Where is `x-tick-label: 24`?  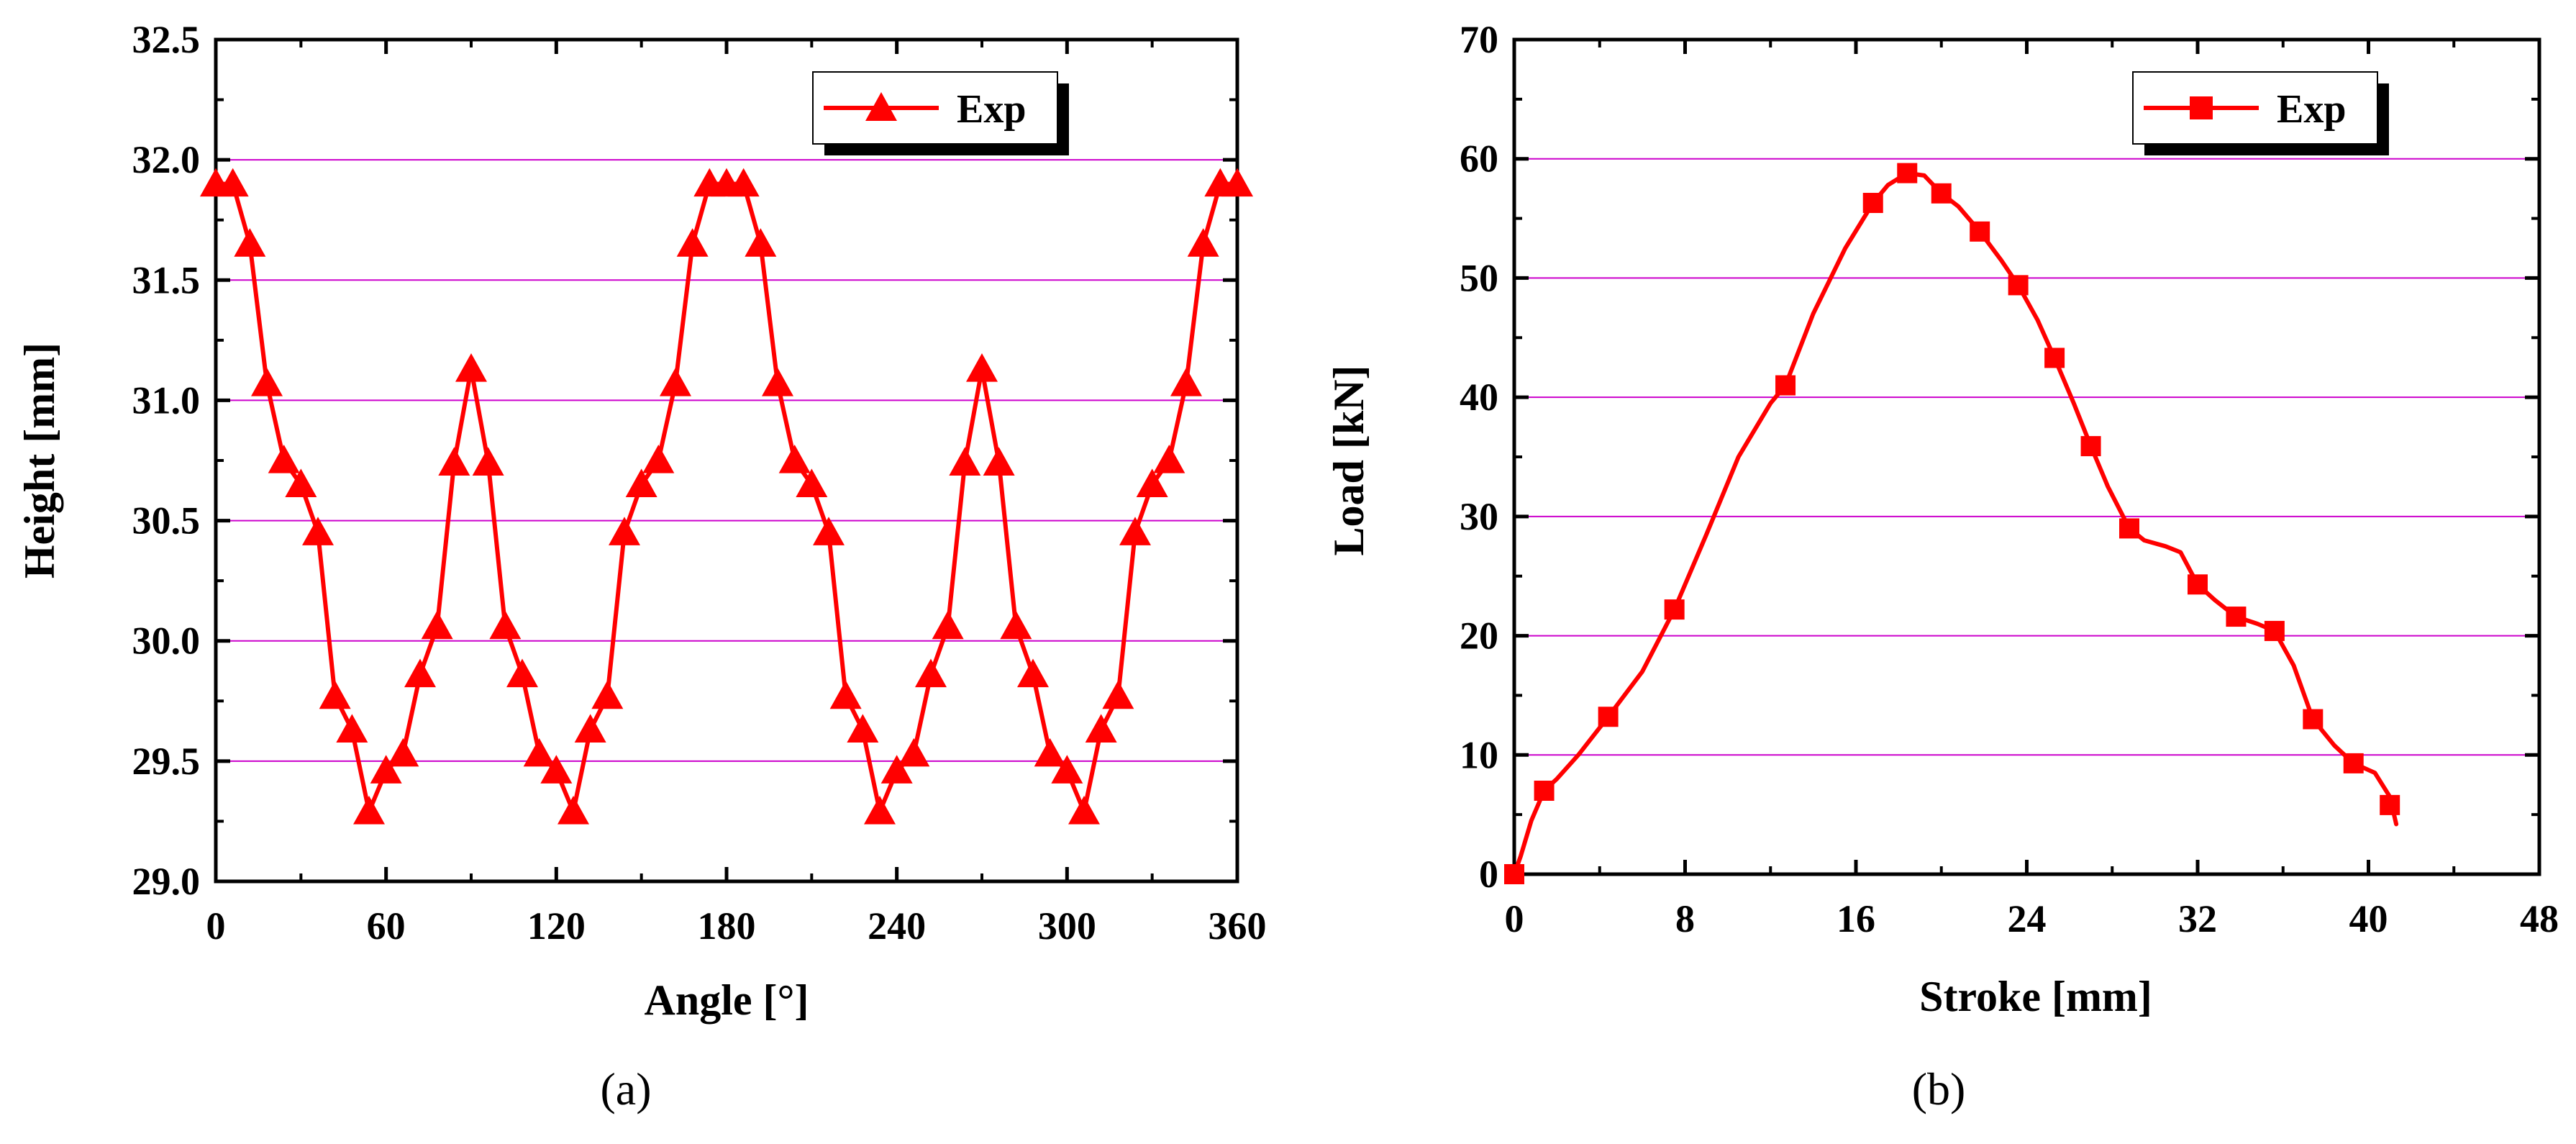
x-tick-label: 24 is located at coordinates (2028, 918).